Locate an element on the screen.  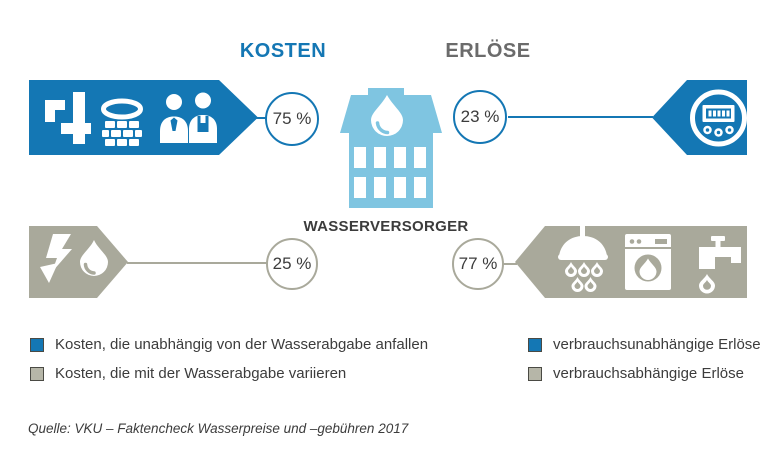
legend-item-fixed-revenues: verbrauchsunabhängige Erlöse is located at coordinates (644, 344).